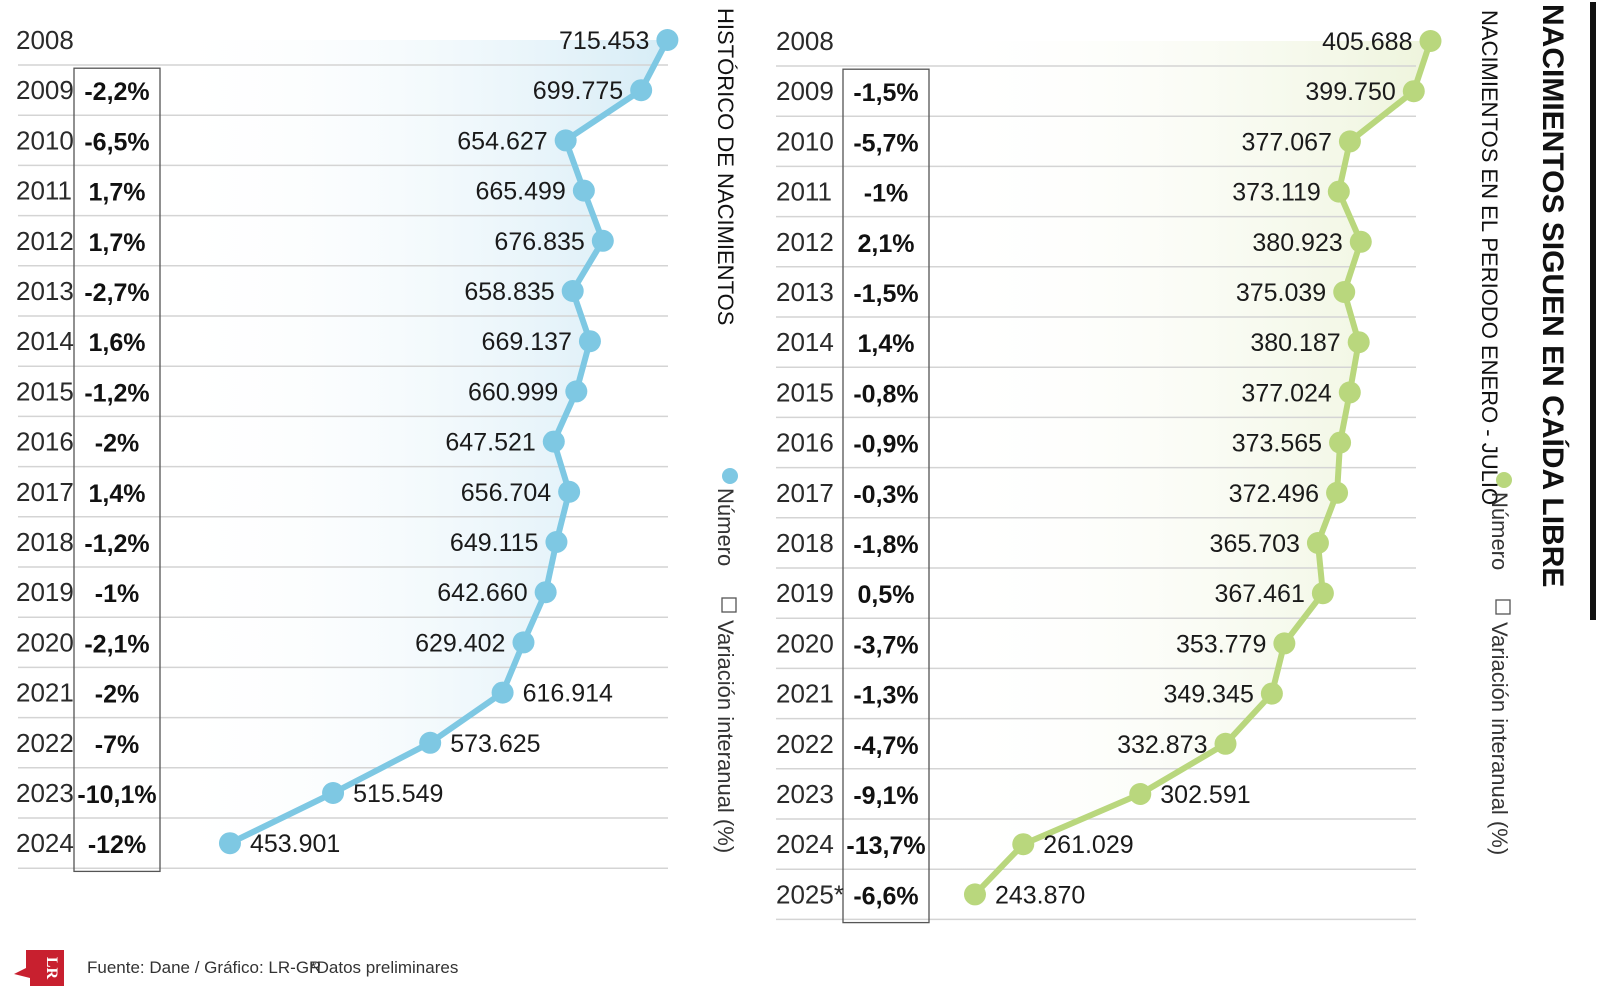 The image size is (1600, 999). Describe the element at coordinates (117, 745) in the screenshot. I see `variation-label: -7%` at that location.